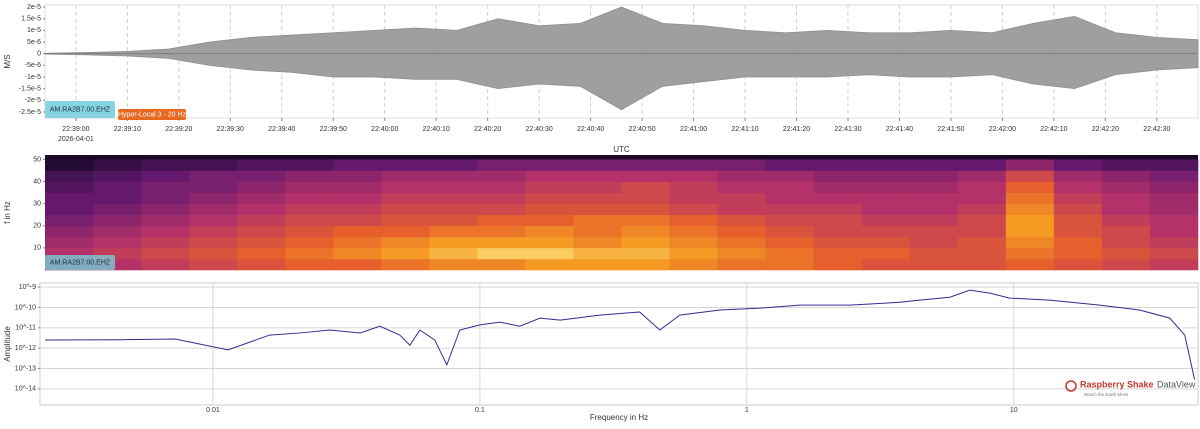  I want to click on x-date-label: 2026-04-01, so click(76, 139).